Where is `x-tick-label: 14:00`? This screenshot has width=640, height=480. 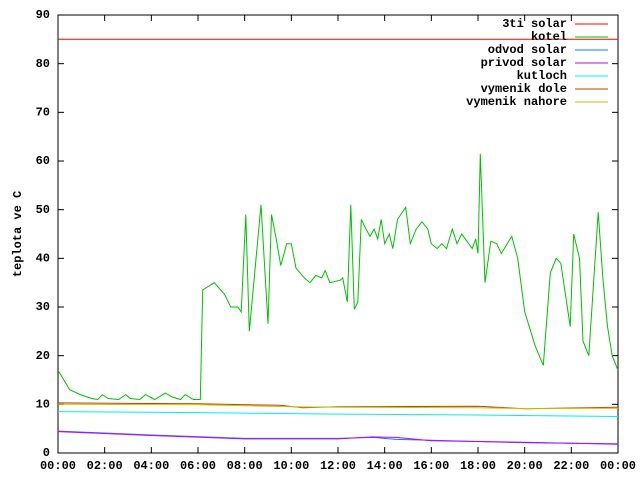 x-tick-label: 14:00 is located at coordinates (385, 466).